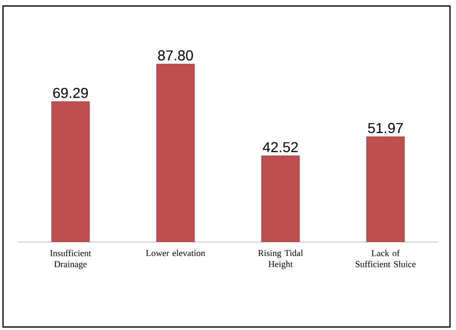  Describe the element at coordinates (71, 260) in the screenshot. I see `x-tick-label: Insufficient Drainage` at that location.